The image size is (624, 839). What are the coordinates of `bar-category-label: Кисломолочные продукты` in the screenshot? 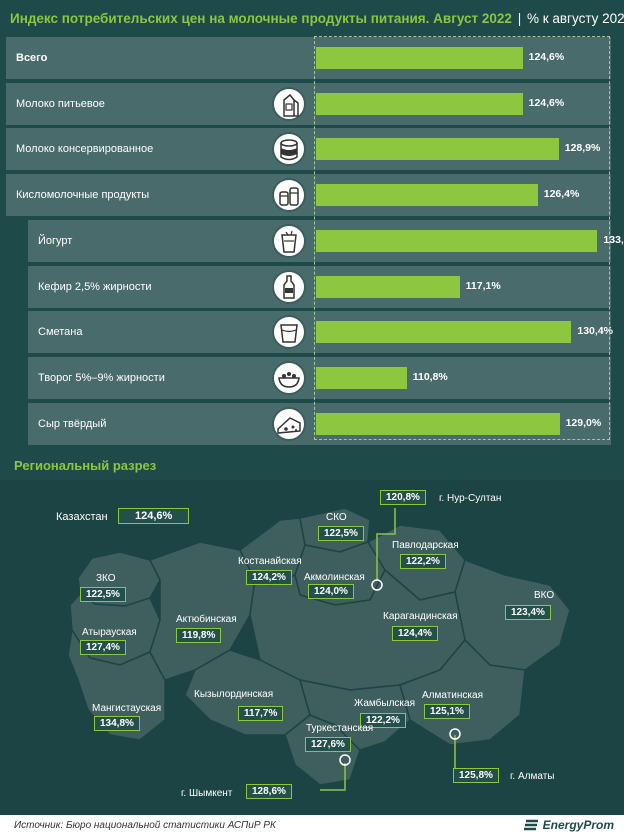 It's located at (83, 195).